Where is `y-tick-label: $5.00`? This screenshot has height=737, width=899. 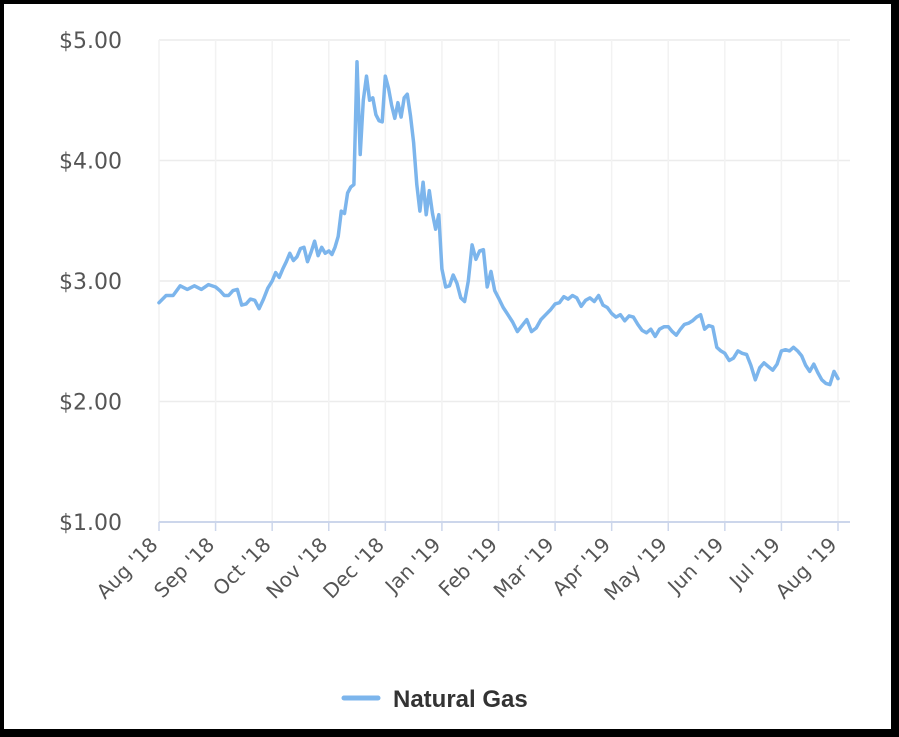 y-tick-label: $5.00 is located at coordinates (90, 41).